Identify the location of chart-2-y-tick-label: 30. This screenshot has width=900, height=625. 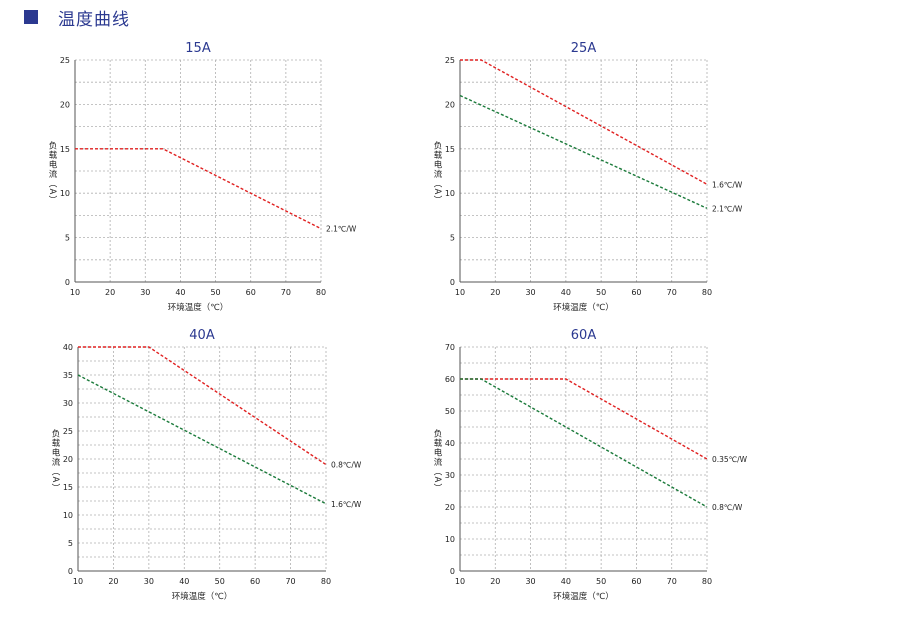
(68, 403).